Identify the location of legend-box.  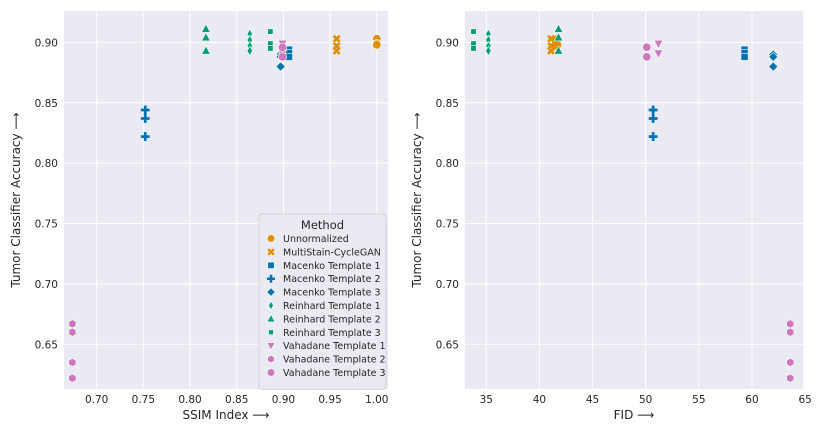
(322, 301).